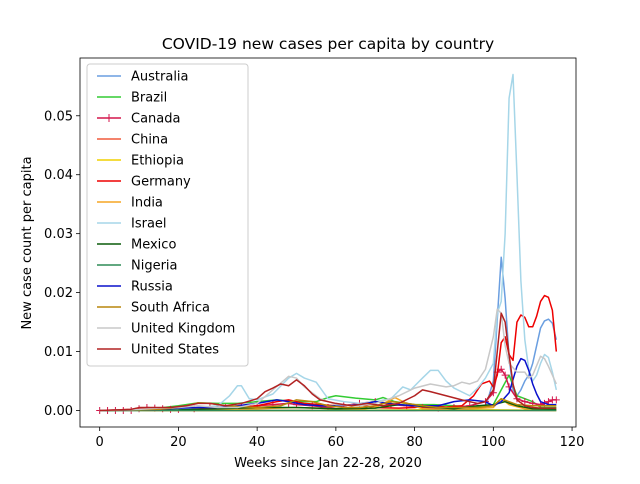 Image resolution: width=640 pixels, height=484 pixels. Describe the element at coordinates (572, 442) in the screenshot. I see `x-tick-label: 120` at that location.